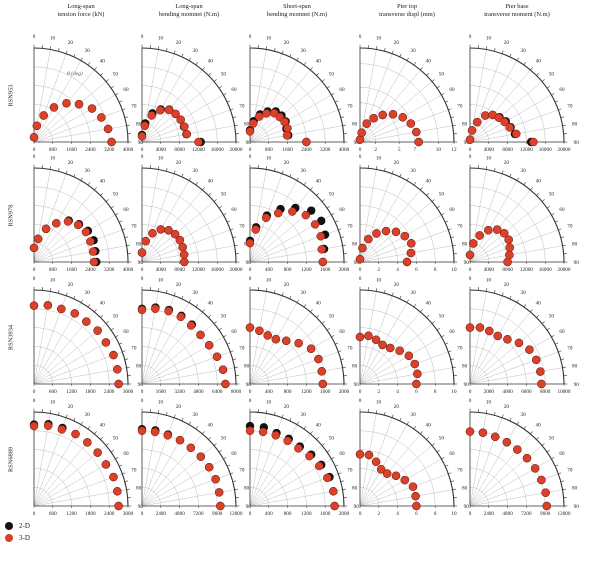  I want to click on radial-tick-label: 16000, so click(217, 270).